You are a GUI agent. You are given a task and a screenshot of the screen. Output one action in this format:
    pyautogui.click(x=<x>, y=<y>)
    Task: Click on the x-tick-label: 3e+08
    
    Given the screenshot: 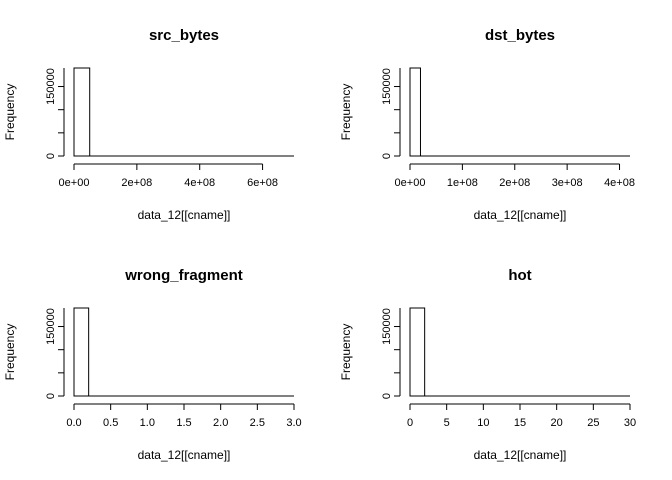 What is the action you would take?
    pyautogui.click(x=567, y=183)
    